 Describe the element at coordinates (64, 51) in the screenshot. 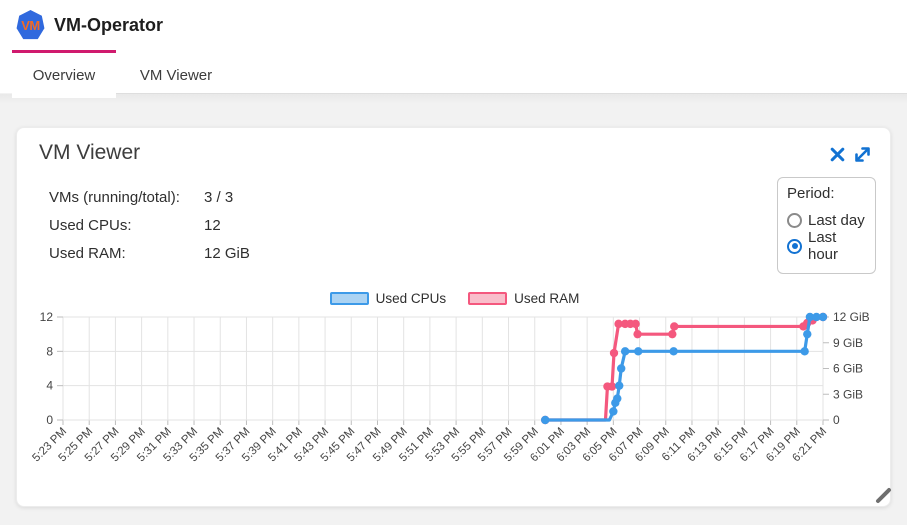

I see `active-tab-indicator` at that location.